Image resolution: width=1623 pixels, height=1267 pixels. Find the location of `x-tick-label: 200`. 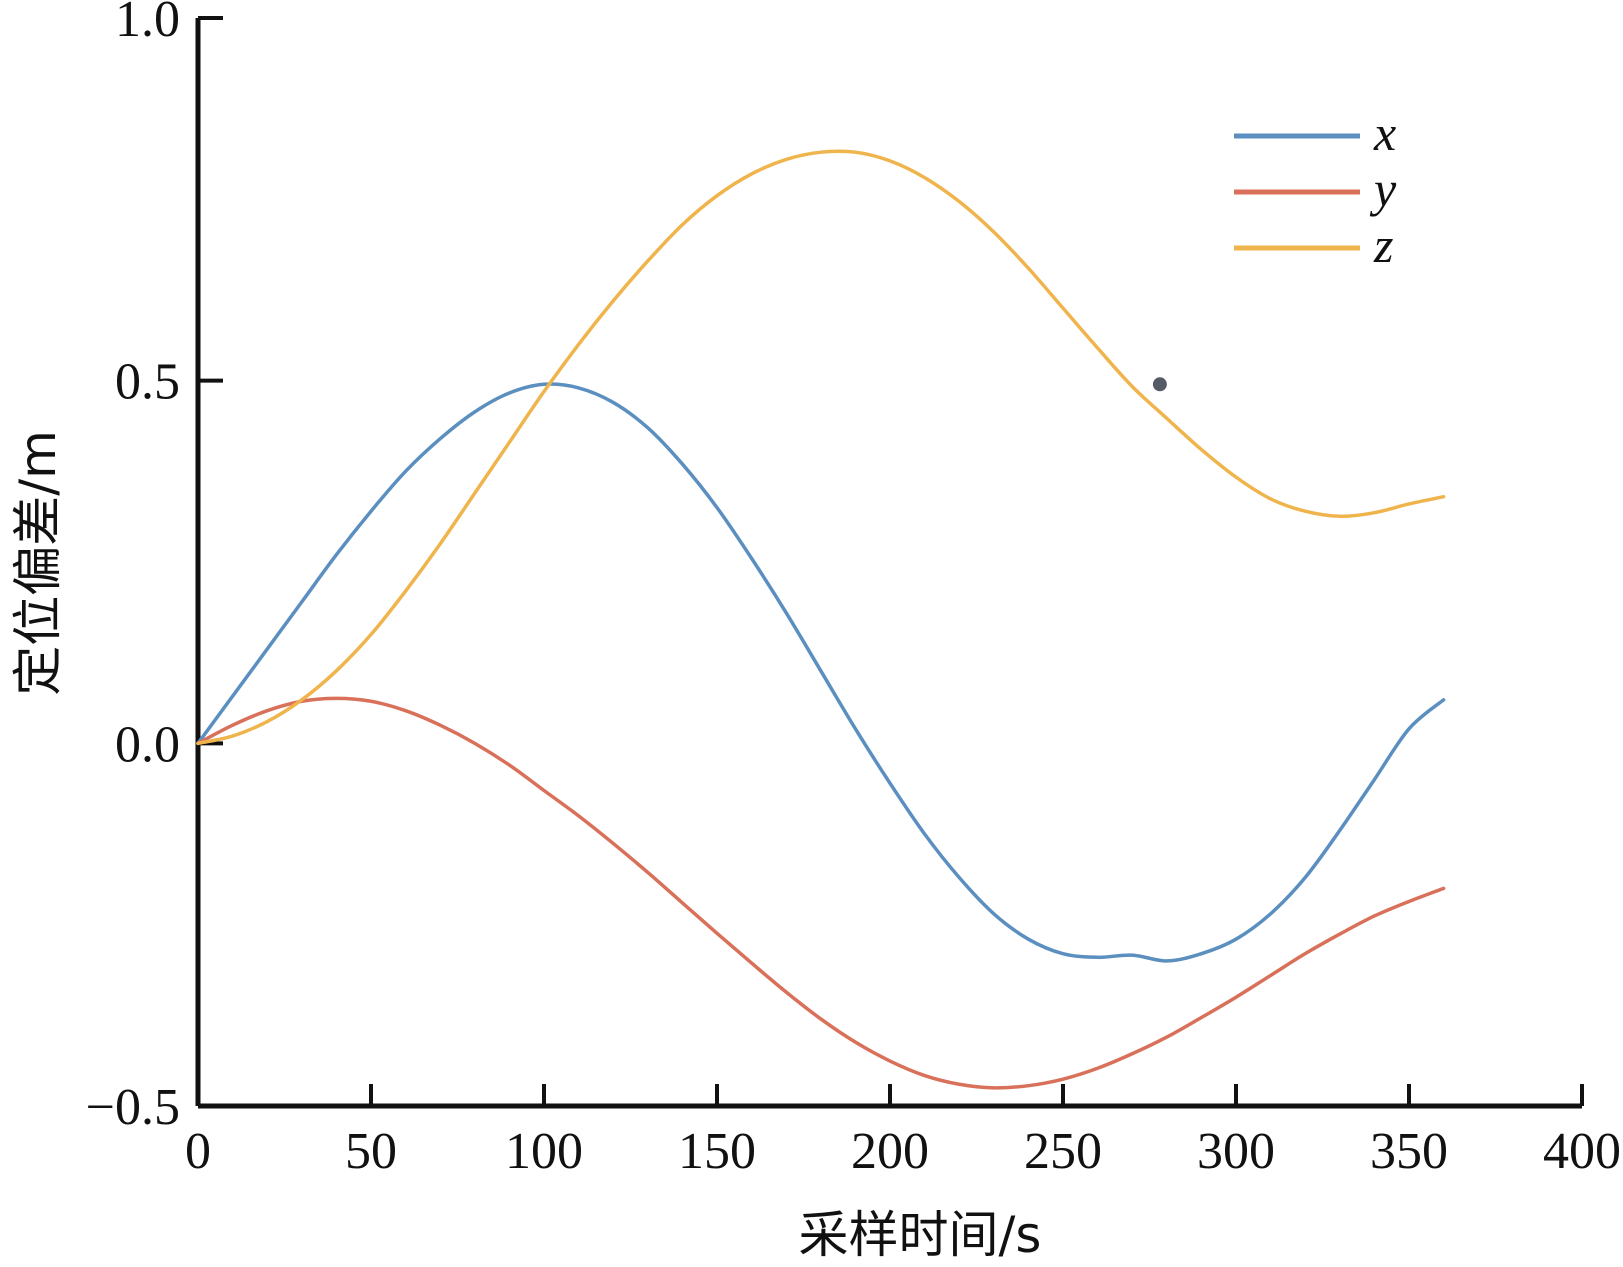

x-tick-label: 200 is located at coordinates (890, 1151).